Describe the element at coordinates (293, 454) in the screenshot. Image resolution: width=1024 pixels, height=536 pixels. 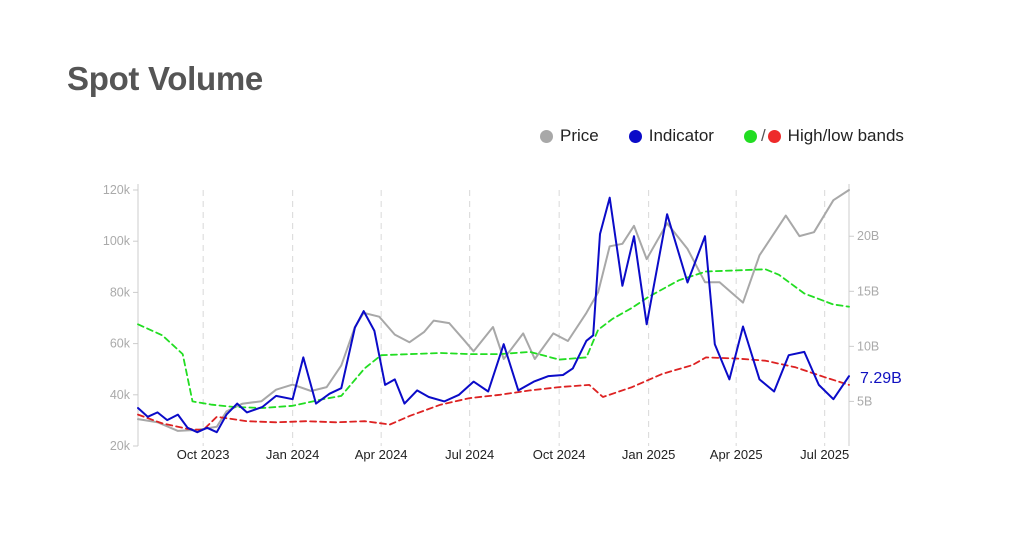
I see `x-tick-label: Jan 2024` at that location.